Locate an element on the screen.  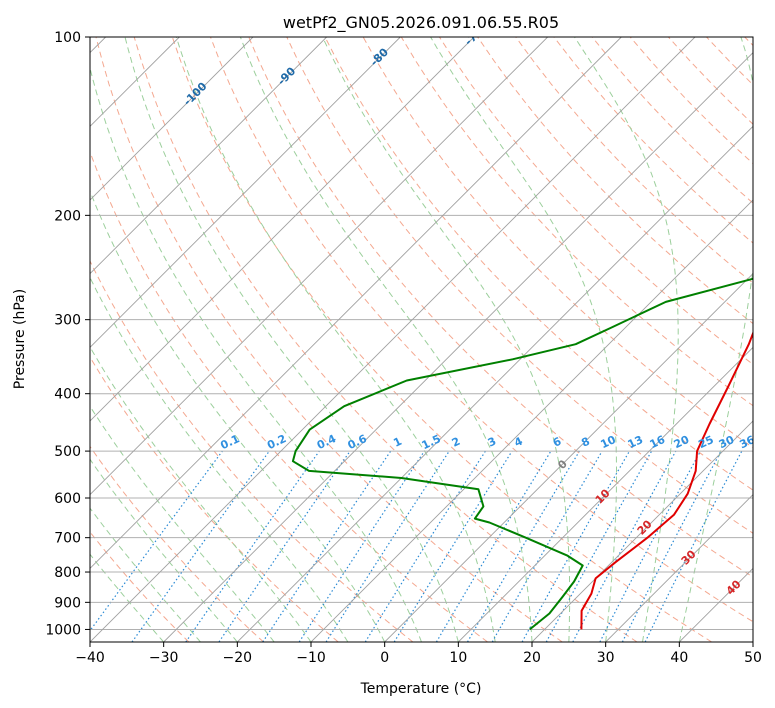
mixing-ratio-label: 25 is located at coordinates (705, 442).